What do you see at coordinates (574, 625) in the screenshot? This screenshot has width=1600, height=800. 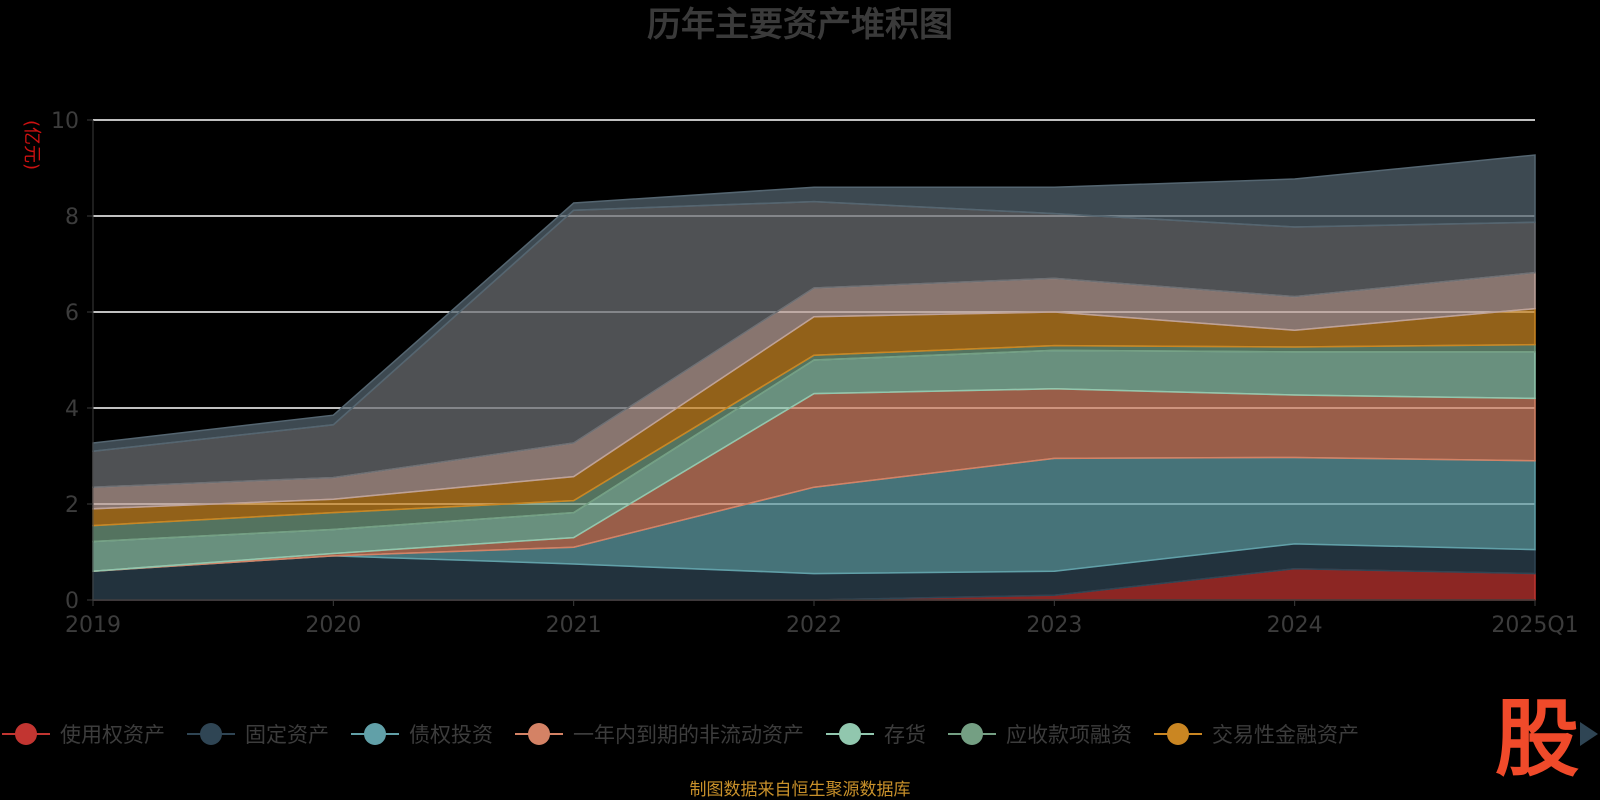 I see `x-tick-label: 2021` at bounding box center [574, 625].